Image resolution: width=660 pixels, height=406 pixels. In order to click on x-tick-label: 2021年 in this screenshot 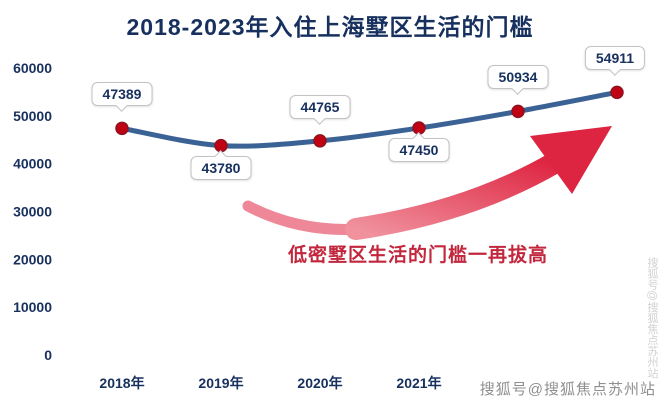, I will do `click(418, 383)`.